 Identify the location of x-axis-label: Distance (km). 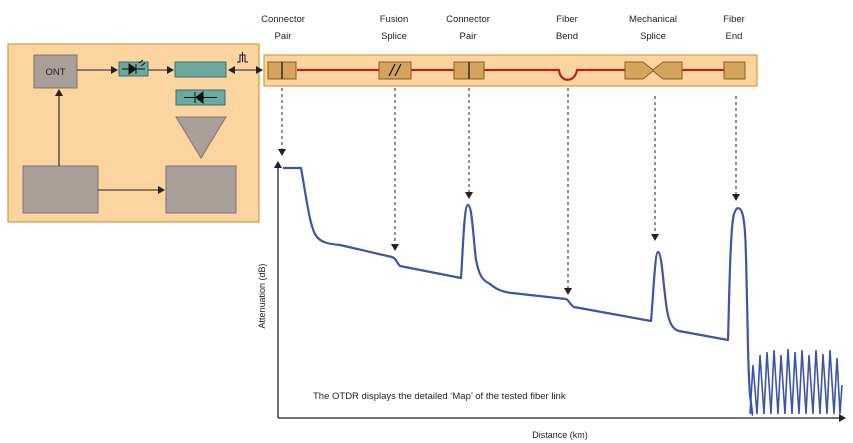
(560, 435).